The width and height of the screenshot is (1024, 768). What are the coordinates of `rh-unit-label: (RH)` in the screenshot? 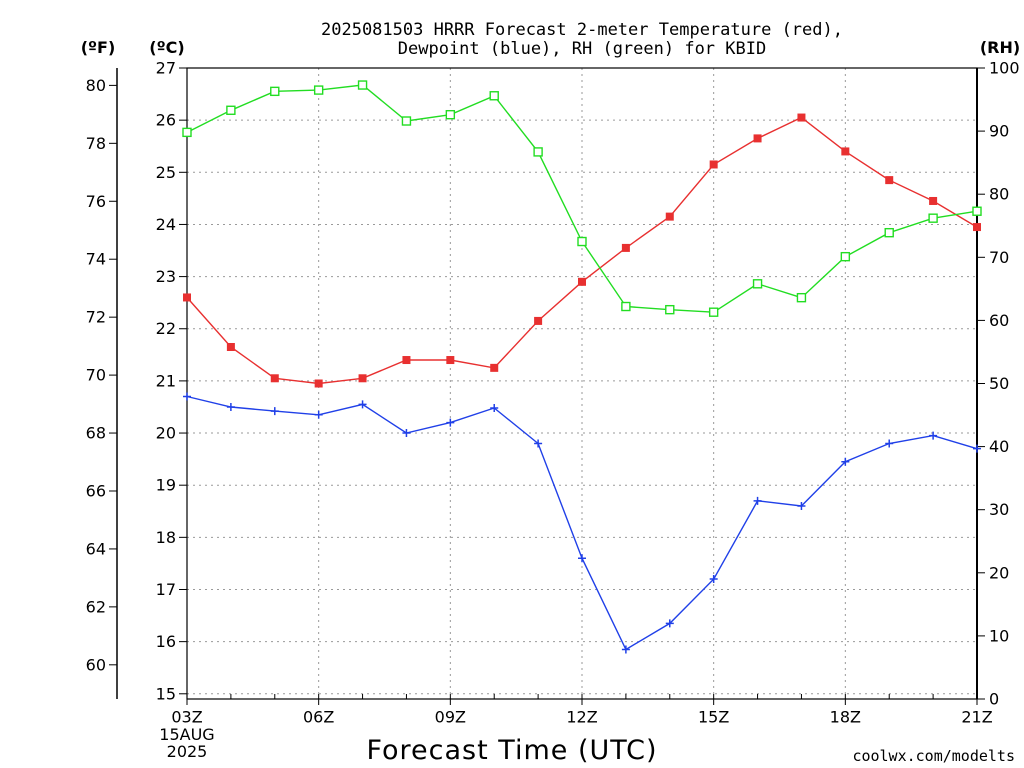 It's located at (1000, 47).